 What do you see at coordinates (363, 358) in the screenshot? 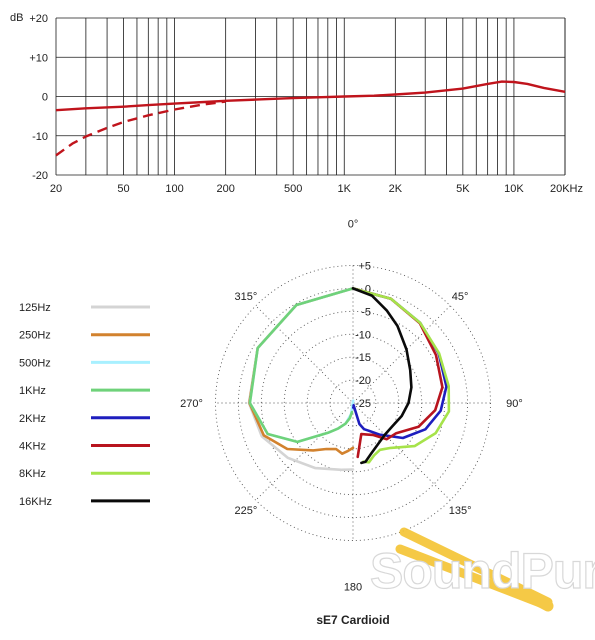
I see `radial-tick-label: -15` at bounding box center [363, 358].